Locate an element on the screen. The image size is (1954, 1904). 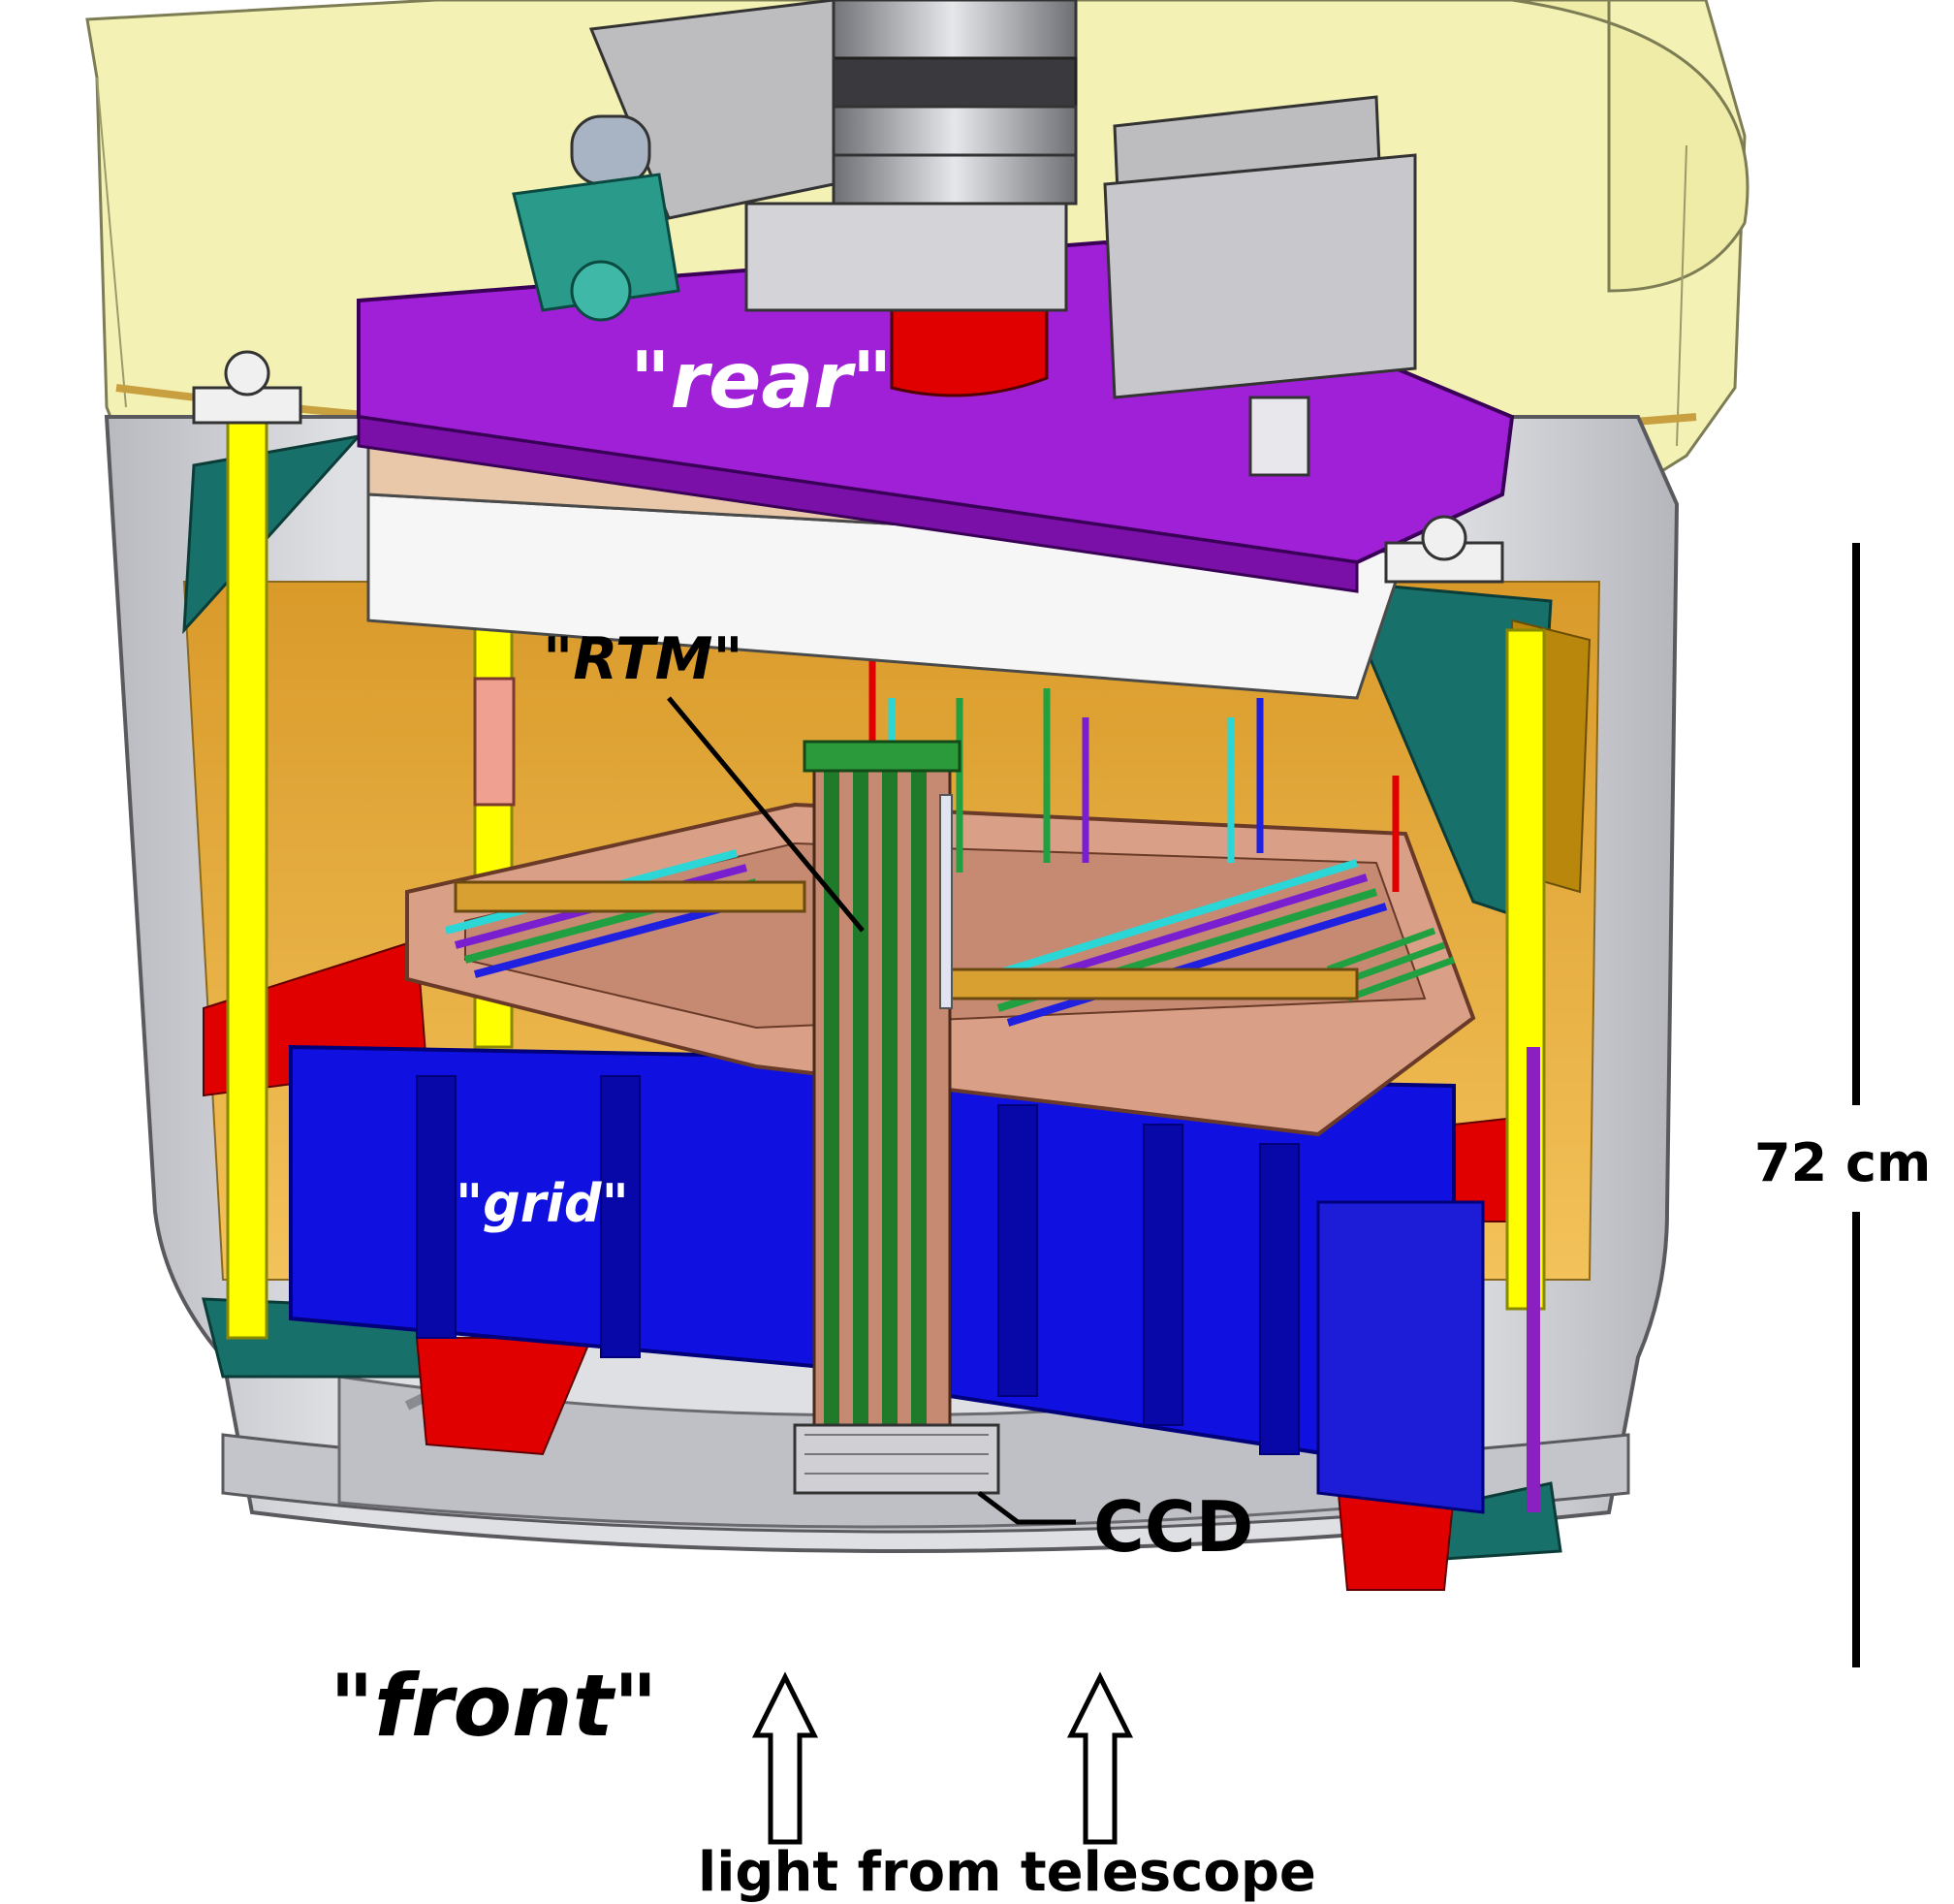
ccd-sensor is located at coordinates (896, 1459).